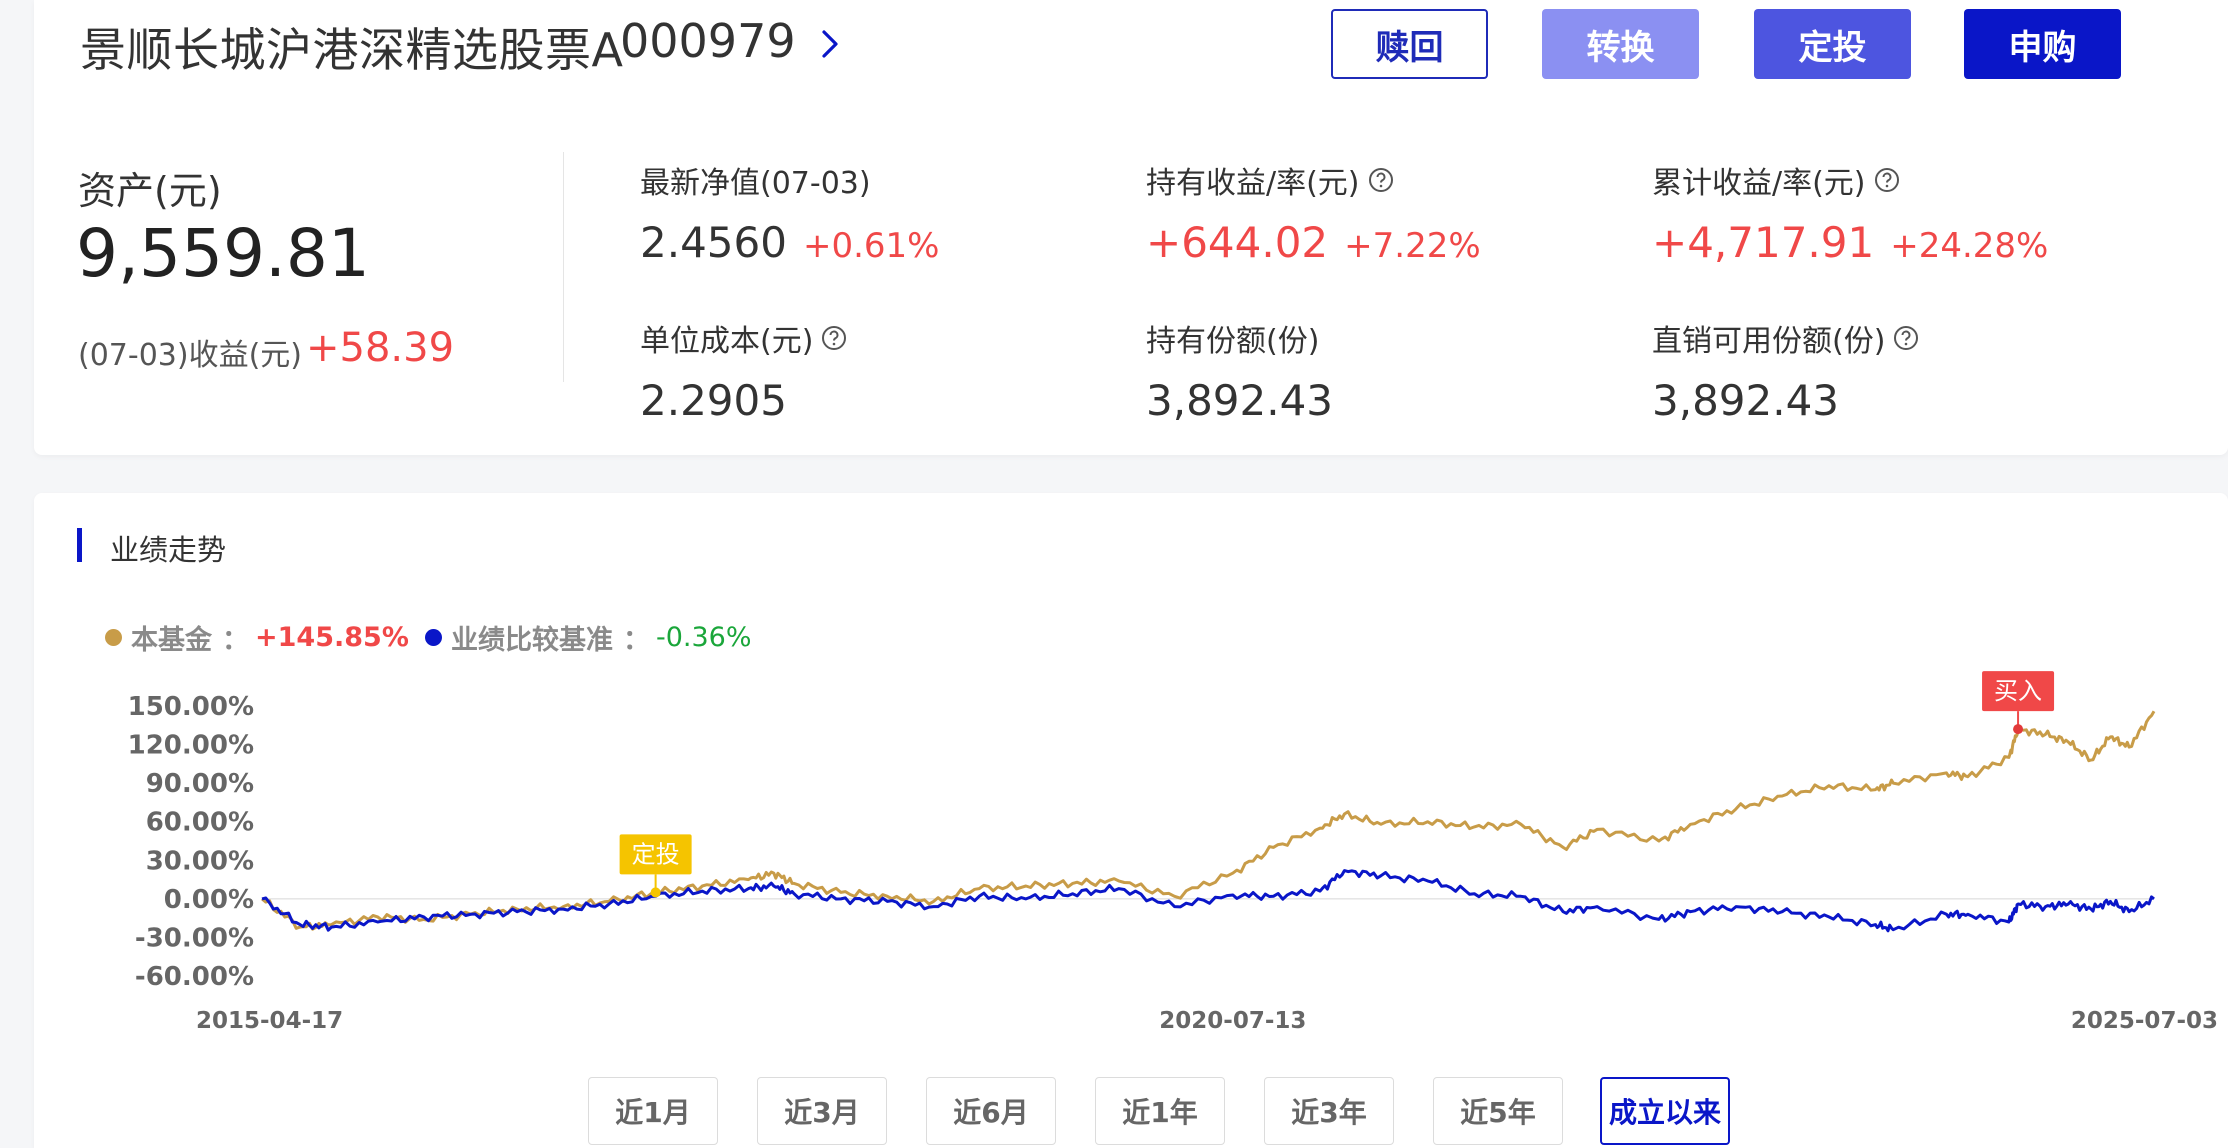 This screenshot has height=1148, width=2228. Describe the element at coordinates (190, 355) in the screenshot. I see `daily-profit-label: (07-03)收益(元)` at that location.